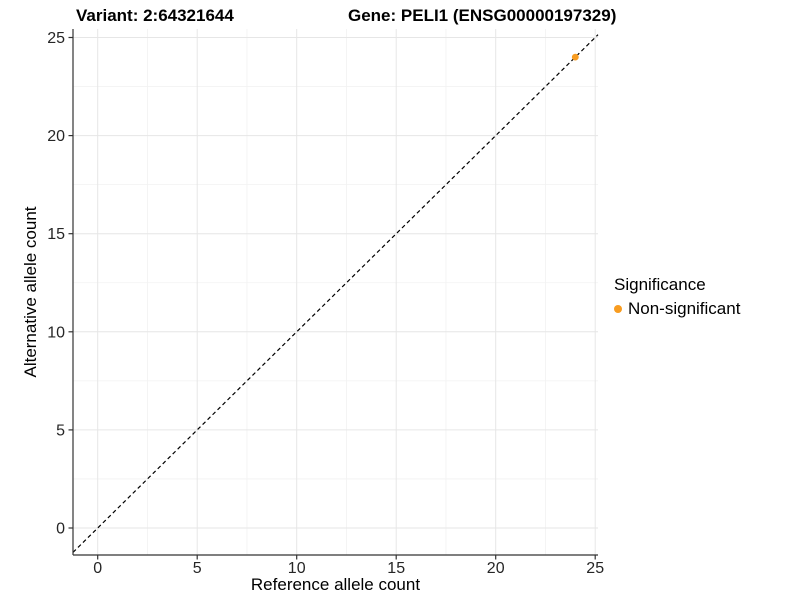 This screenshot has width=800, height=600. What do you see at coordinates (60, 529) in the screenshot?
I see `y-tick-label: 0` at bounding box center [60, 529].